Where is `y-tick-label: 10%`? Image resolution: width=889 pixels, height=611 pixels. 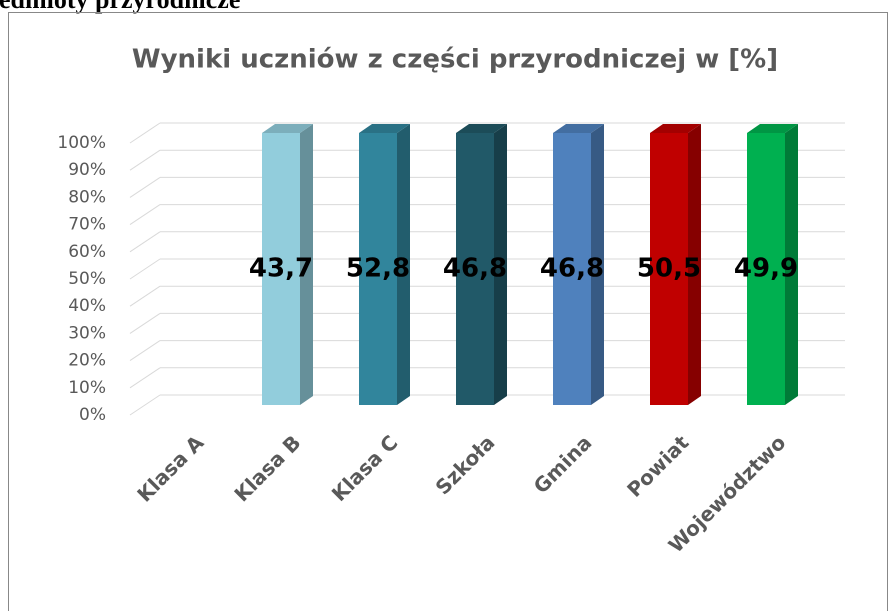 y-tick-label: 10% is located at coordinates (87, 388).